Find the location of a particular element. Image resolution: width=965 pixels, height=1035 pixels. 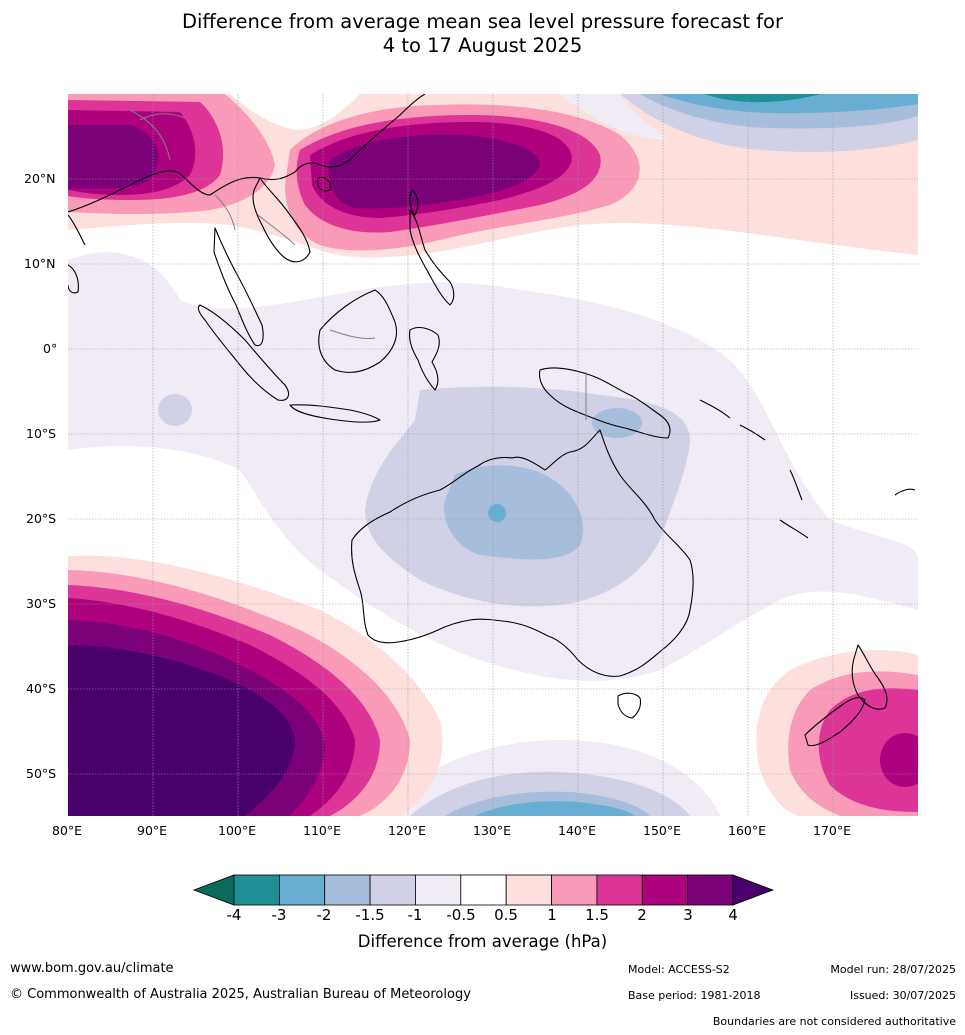

lat-label-10s: 10°S is located at coordinates (41, 433).